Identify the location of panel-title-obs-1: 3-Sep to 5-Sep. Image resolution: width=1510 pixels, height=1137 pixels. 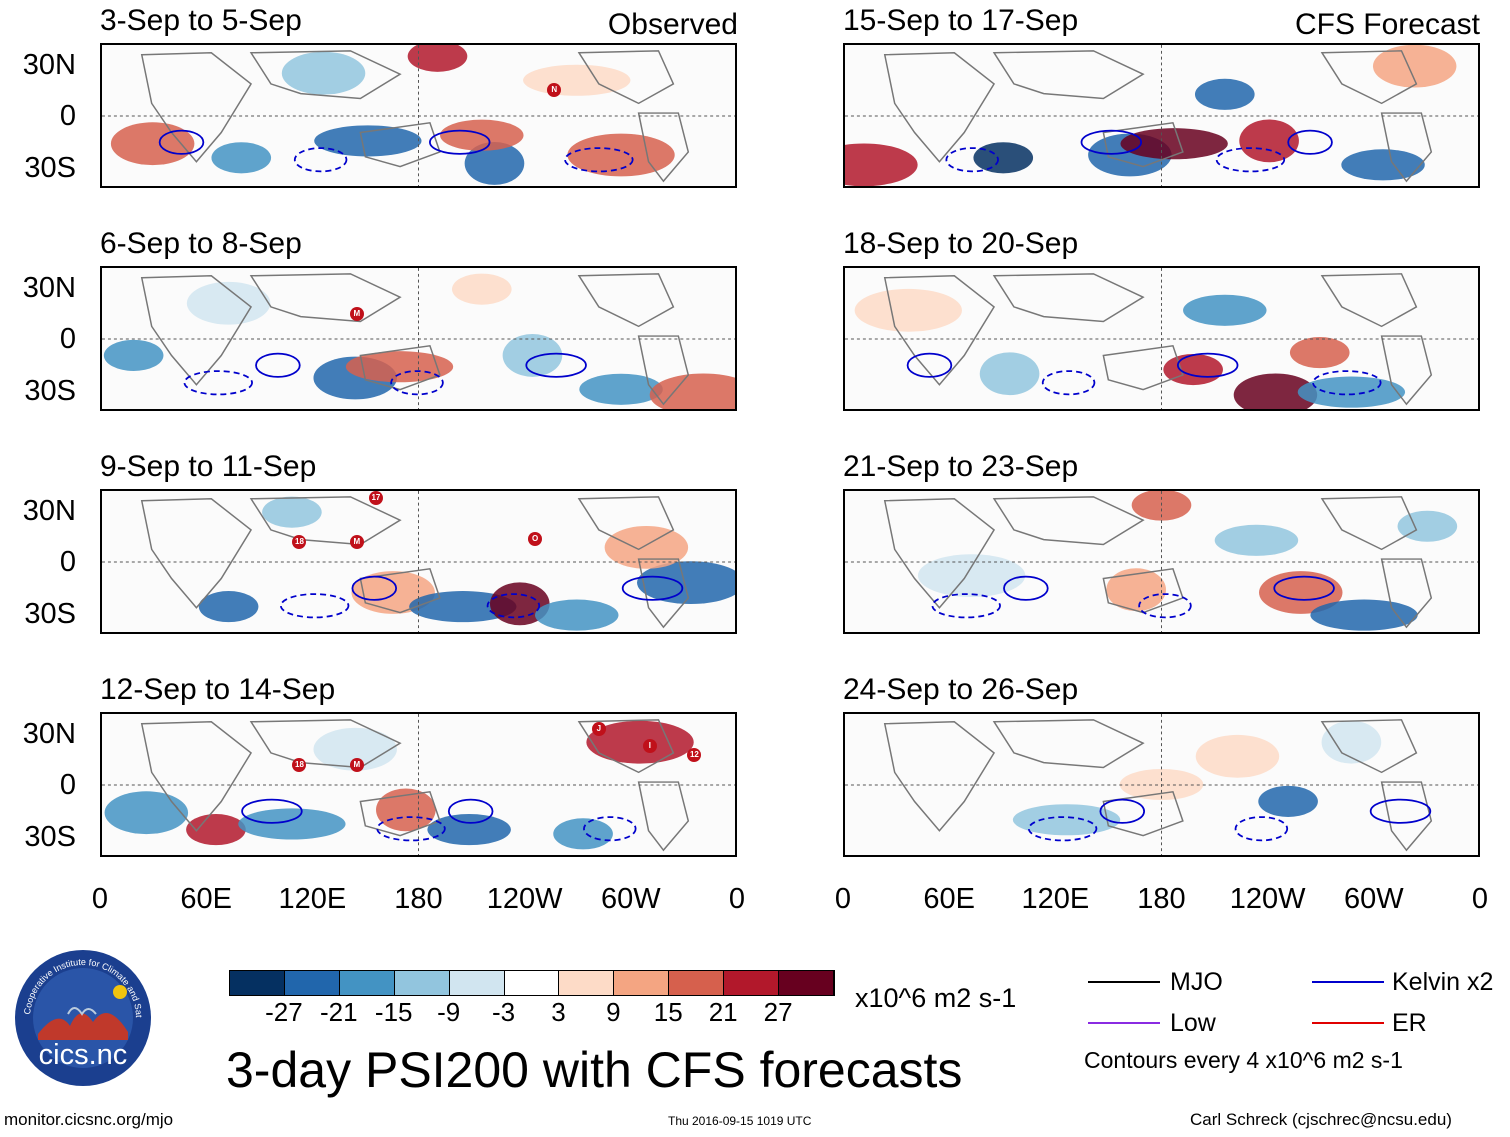
(201, 20).